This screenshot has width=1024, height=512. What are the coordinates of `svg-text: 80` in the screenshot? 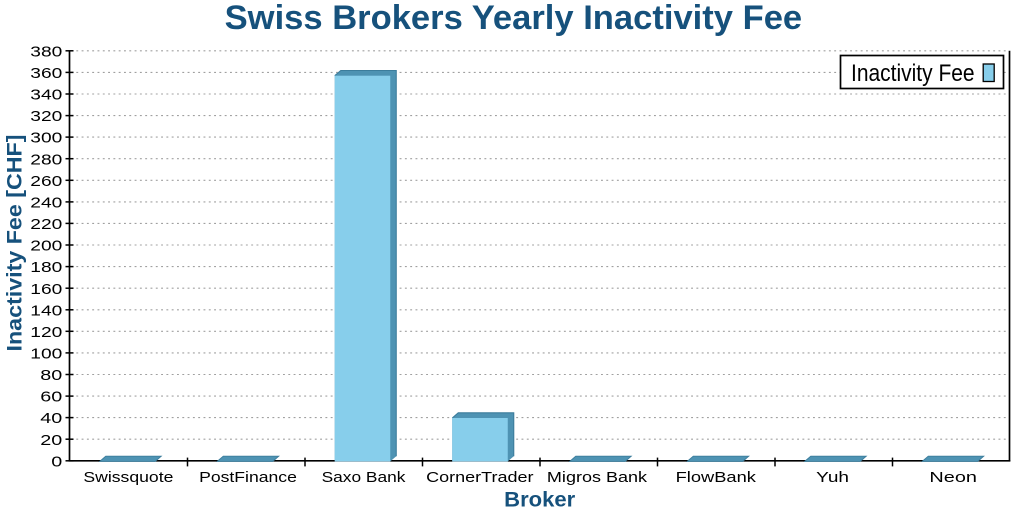 It's located at (51, 375).